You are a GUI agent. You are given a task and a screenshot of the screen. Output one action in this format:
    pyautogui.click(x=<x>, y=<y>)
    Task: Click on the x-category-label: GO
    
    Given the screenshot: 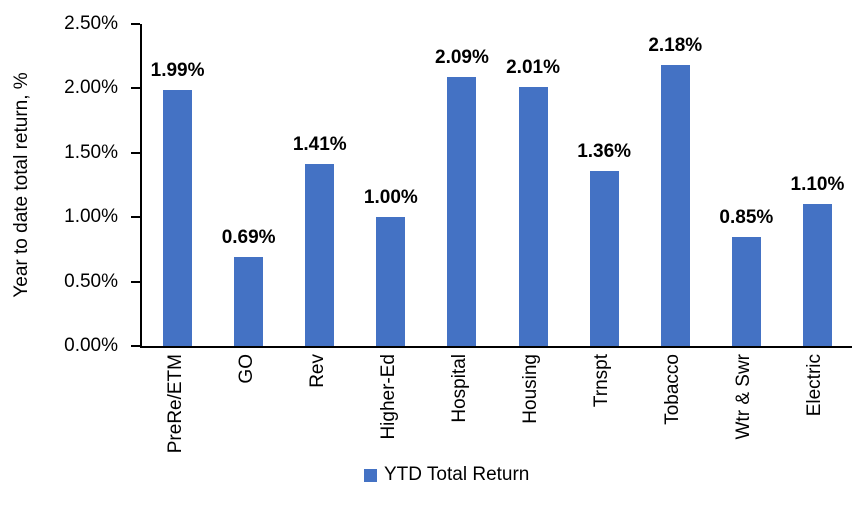 What is the action you would take?
    pyautogui.click(x=246, y=369)
    